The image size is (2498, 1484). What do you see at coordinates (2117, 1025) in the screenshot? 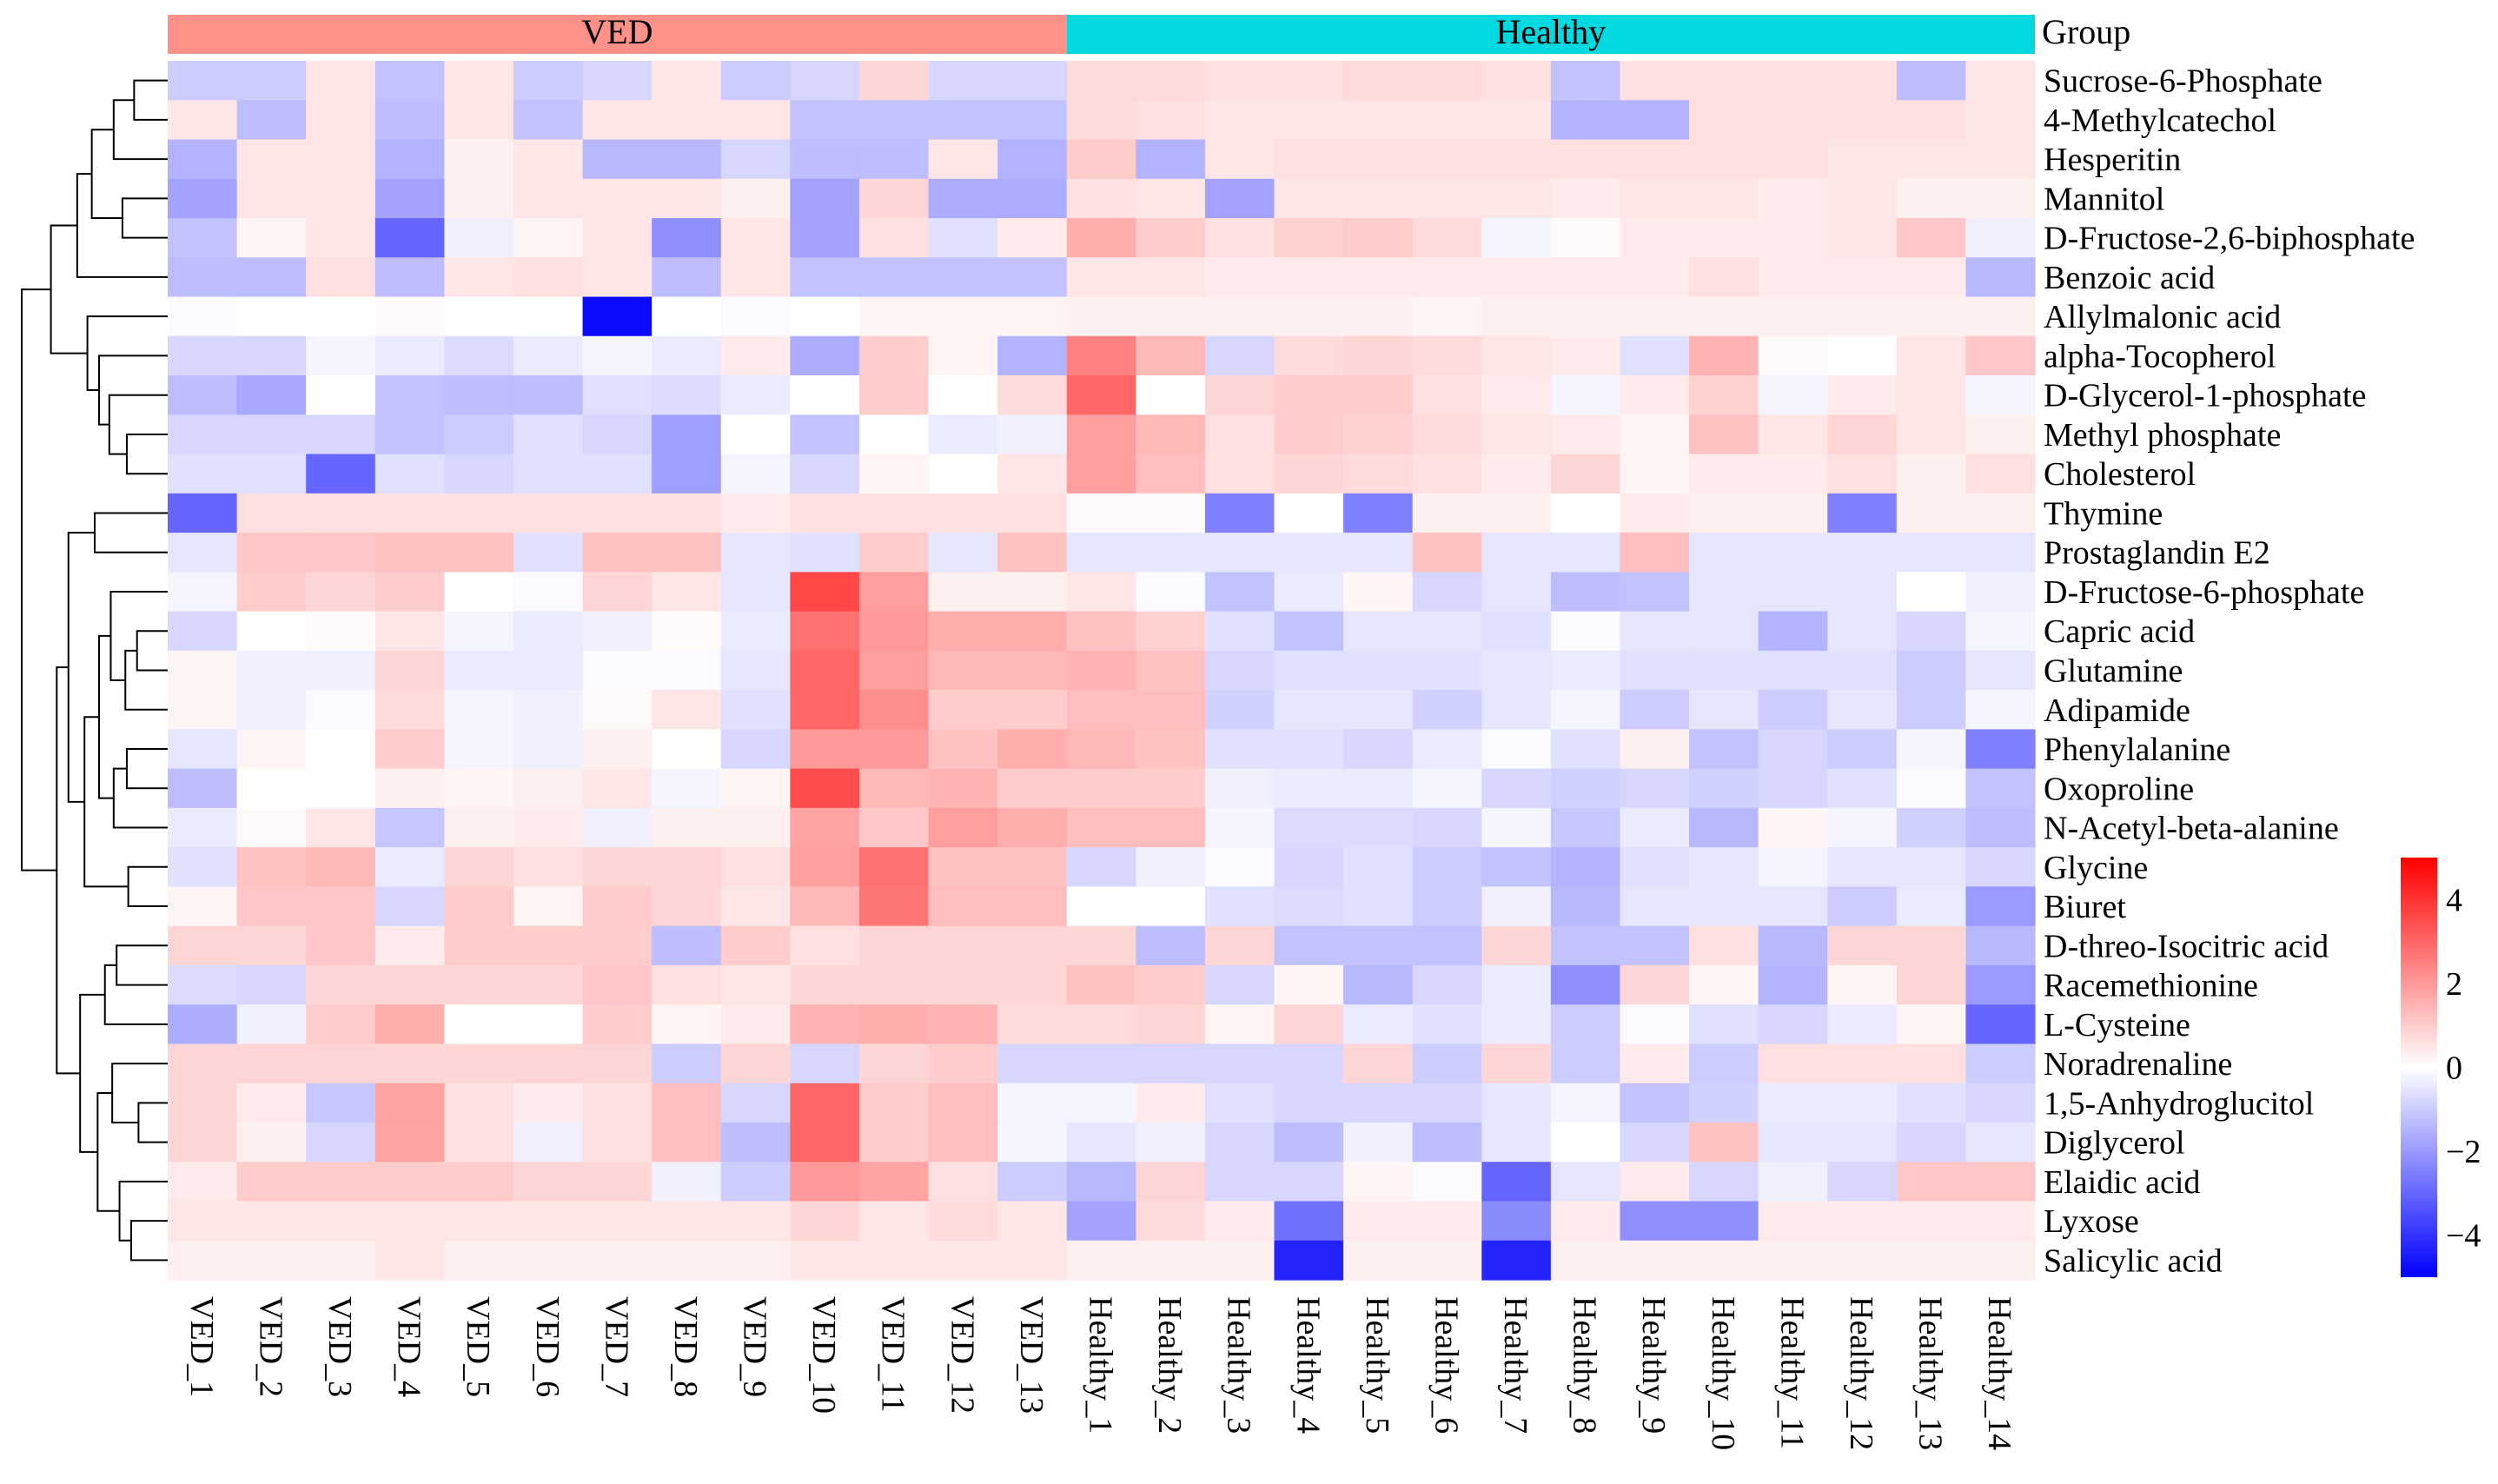
I see `row-label: L-Cysteine` at bounding box center [2117, 1025].